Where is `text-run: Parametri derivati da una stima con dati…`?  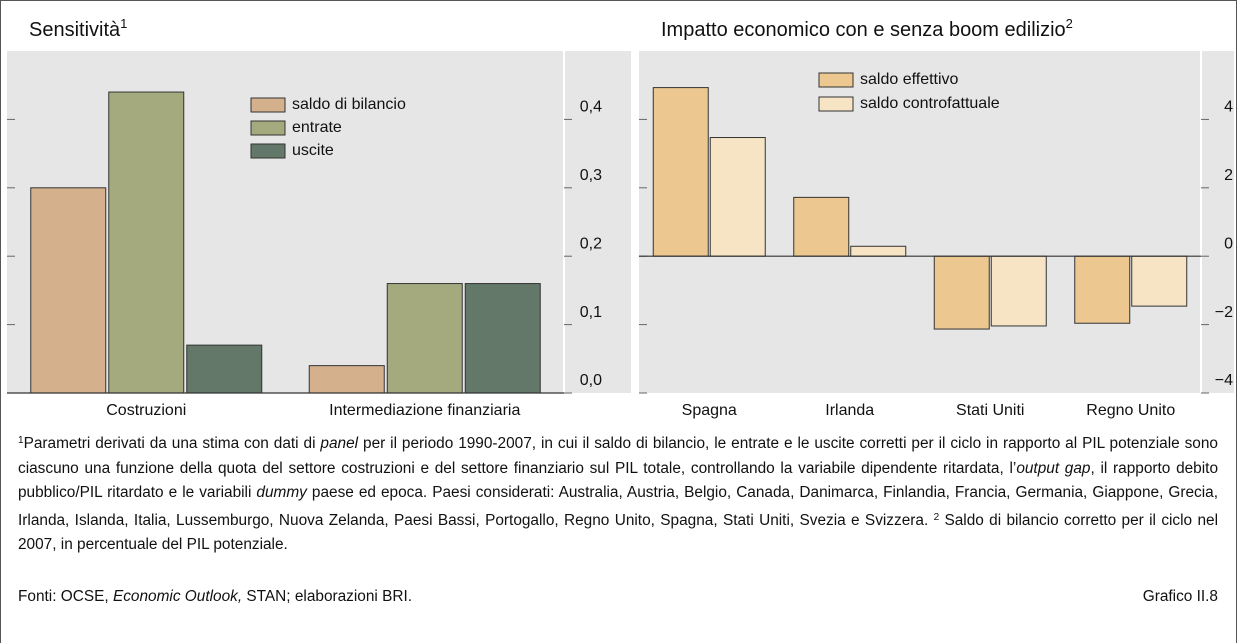
text-run: Parametri derivati da una stima con dati… is located at coordinates (172, 443).